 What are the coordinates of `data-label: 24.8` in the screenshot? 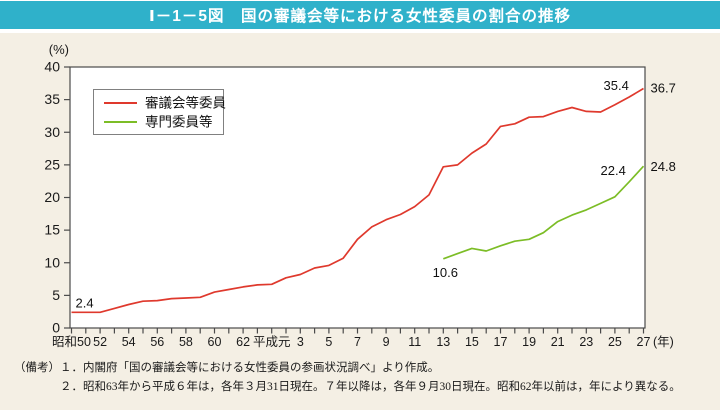 It's located at (663, 166).